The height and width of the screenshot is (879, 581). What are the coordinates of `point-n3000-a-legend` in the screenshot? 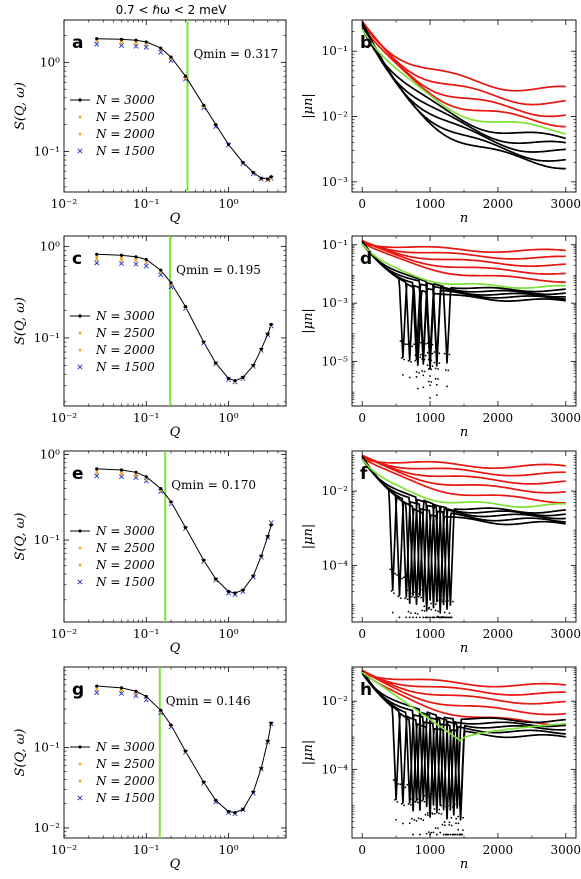 It's located at (80, 100).